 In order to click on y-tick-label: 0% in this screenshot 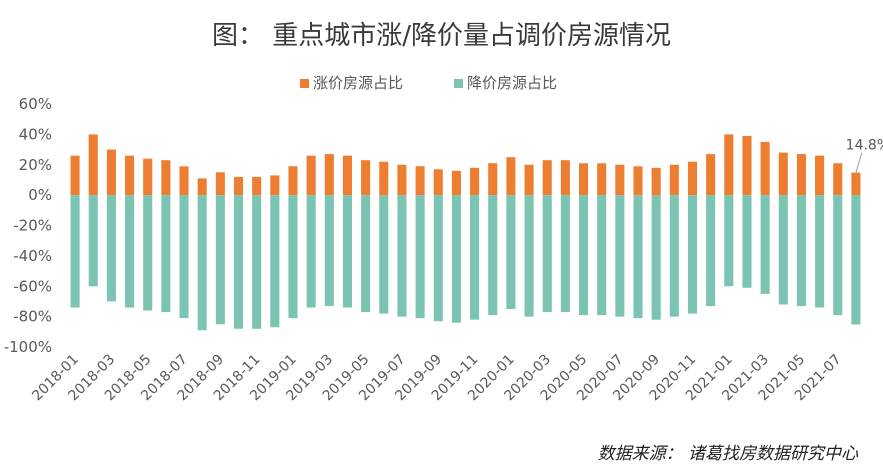, I will do `click(40, 195)`.